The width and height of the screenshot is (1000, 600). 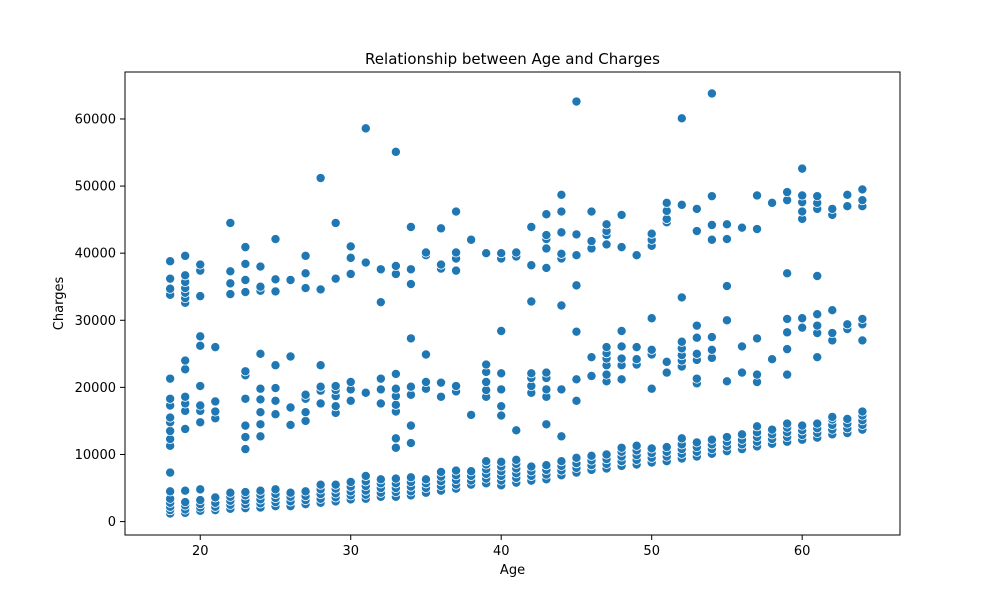 I want to click on y-tick-label: 40000, so click(x=95, y=254).